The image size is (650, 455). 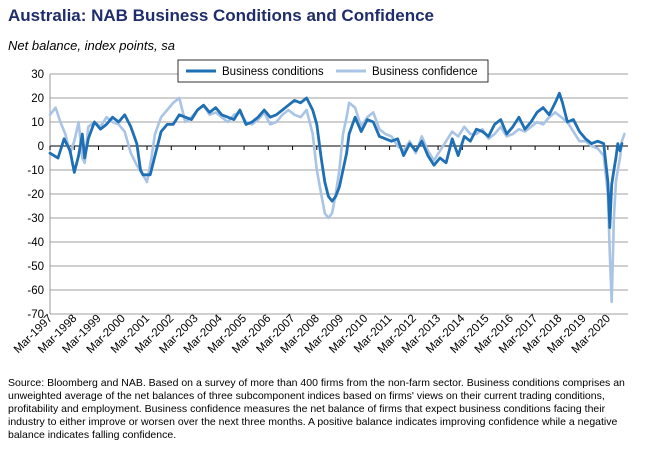 What do you see at coordinates (35, 195) in the screenshot?
I see `y-tick-label: -20` at bounding box center [35, 195].